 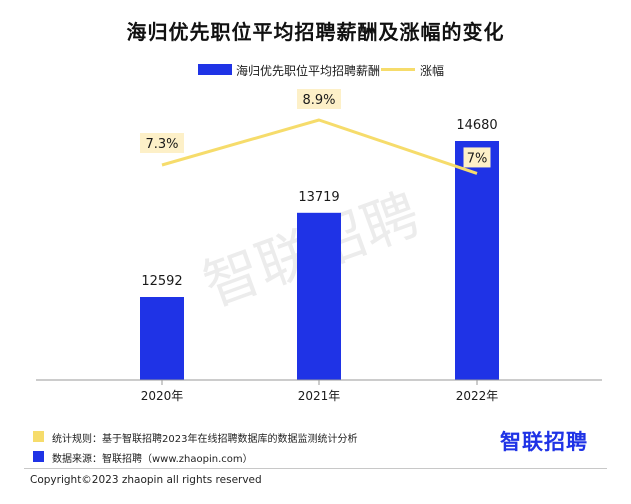 I want to click on legend-swatch-growth, so click(x=398, y=69).